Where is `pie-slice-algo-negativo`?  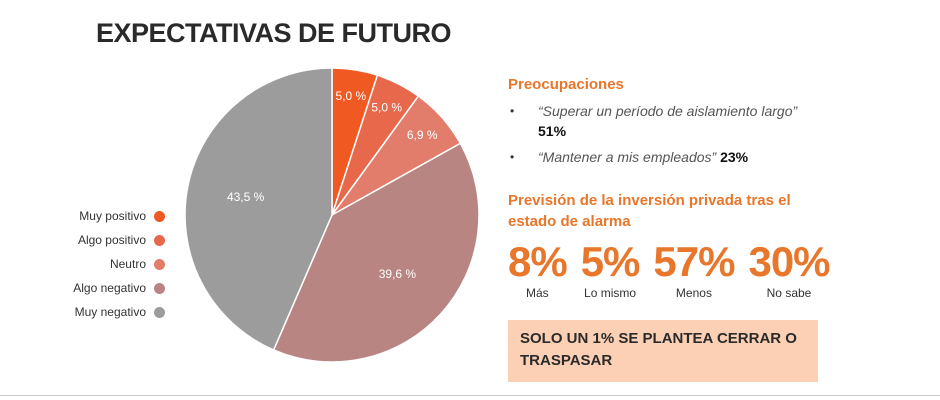
pie-slice-algo-negativo is located at coordinates (376, 252).